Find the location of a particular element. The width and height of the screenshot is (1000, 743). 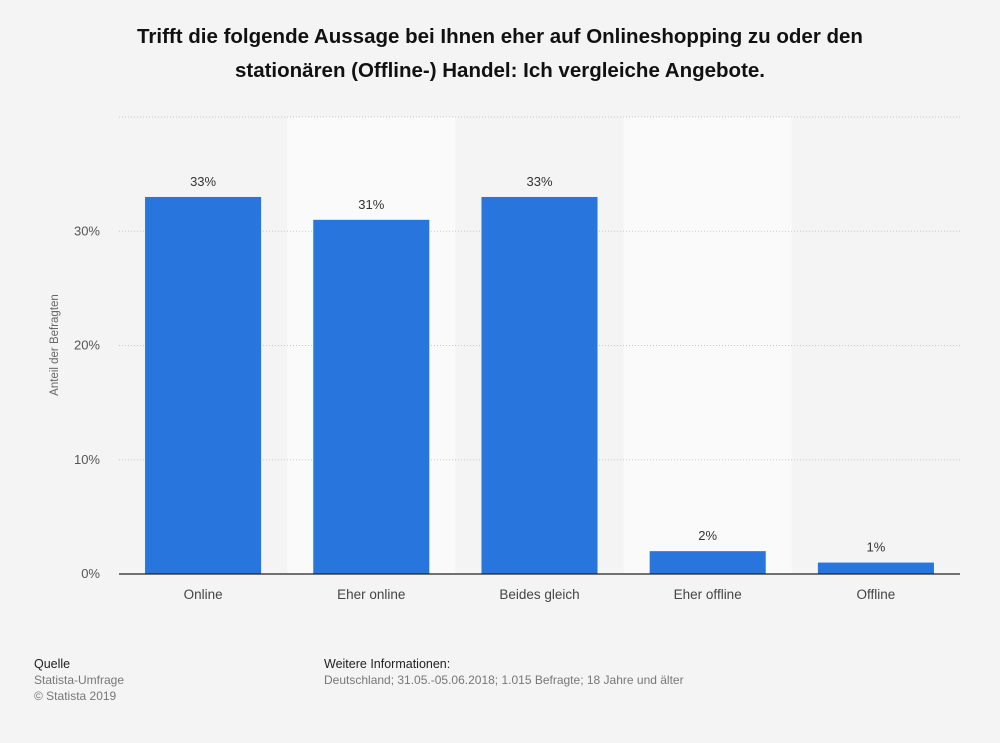

source-line-1: Statista-Umfrage is located at coordinates (79, 680).